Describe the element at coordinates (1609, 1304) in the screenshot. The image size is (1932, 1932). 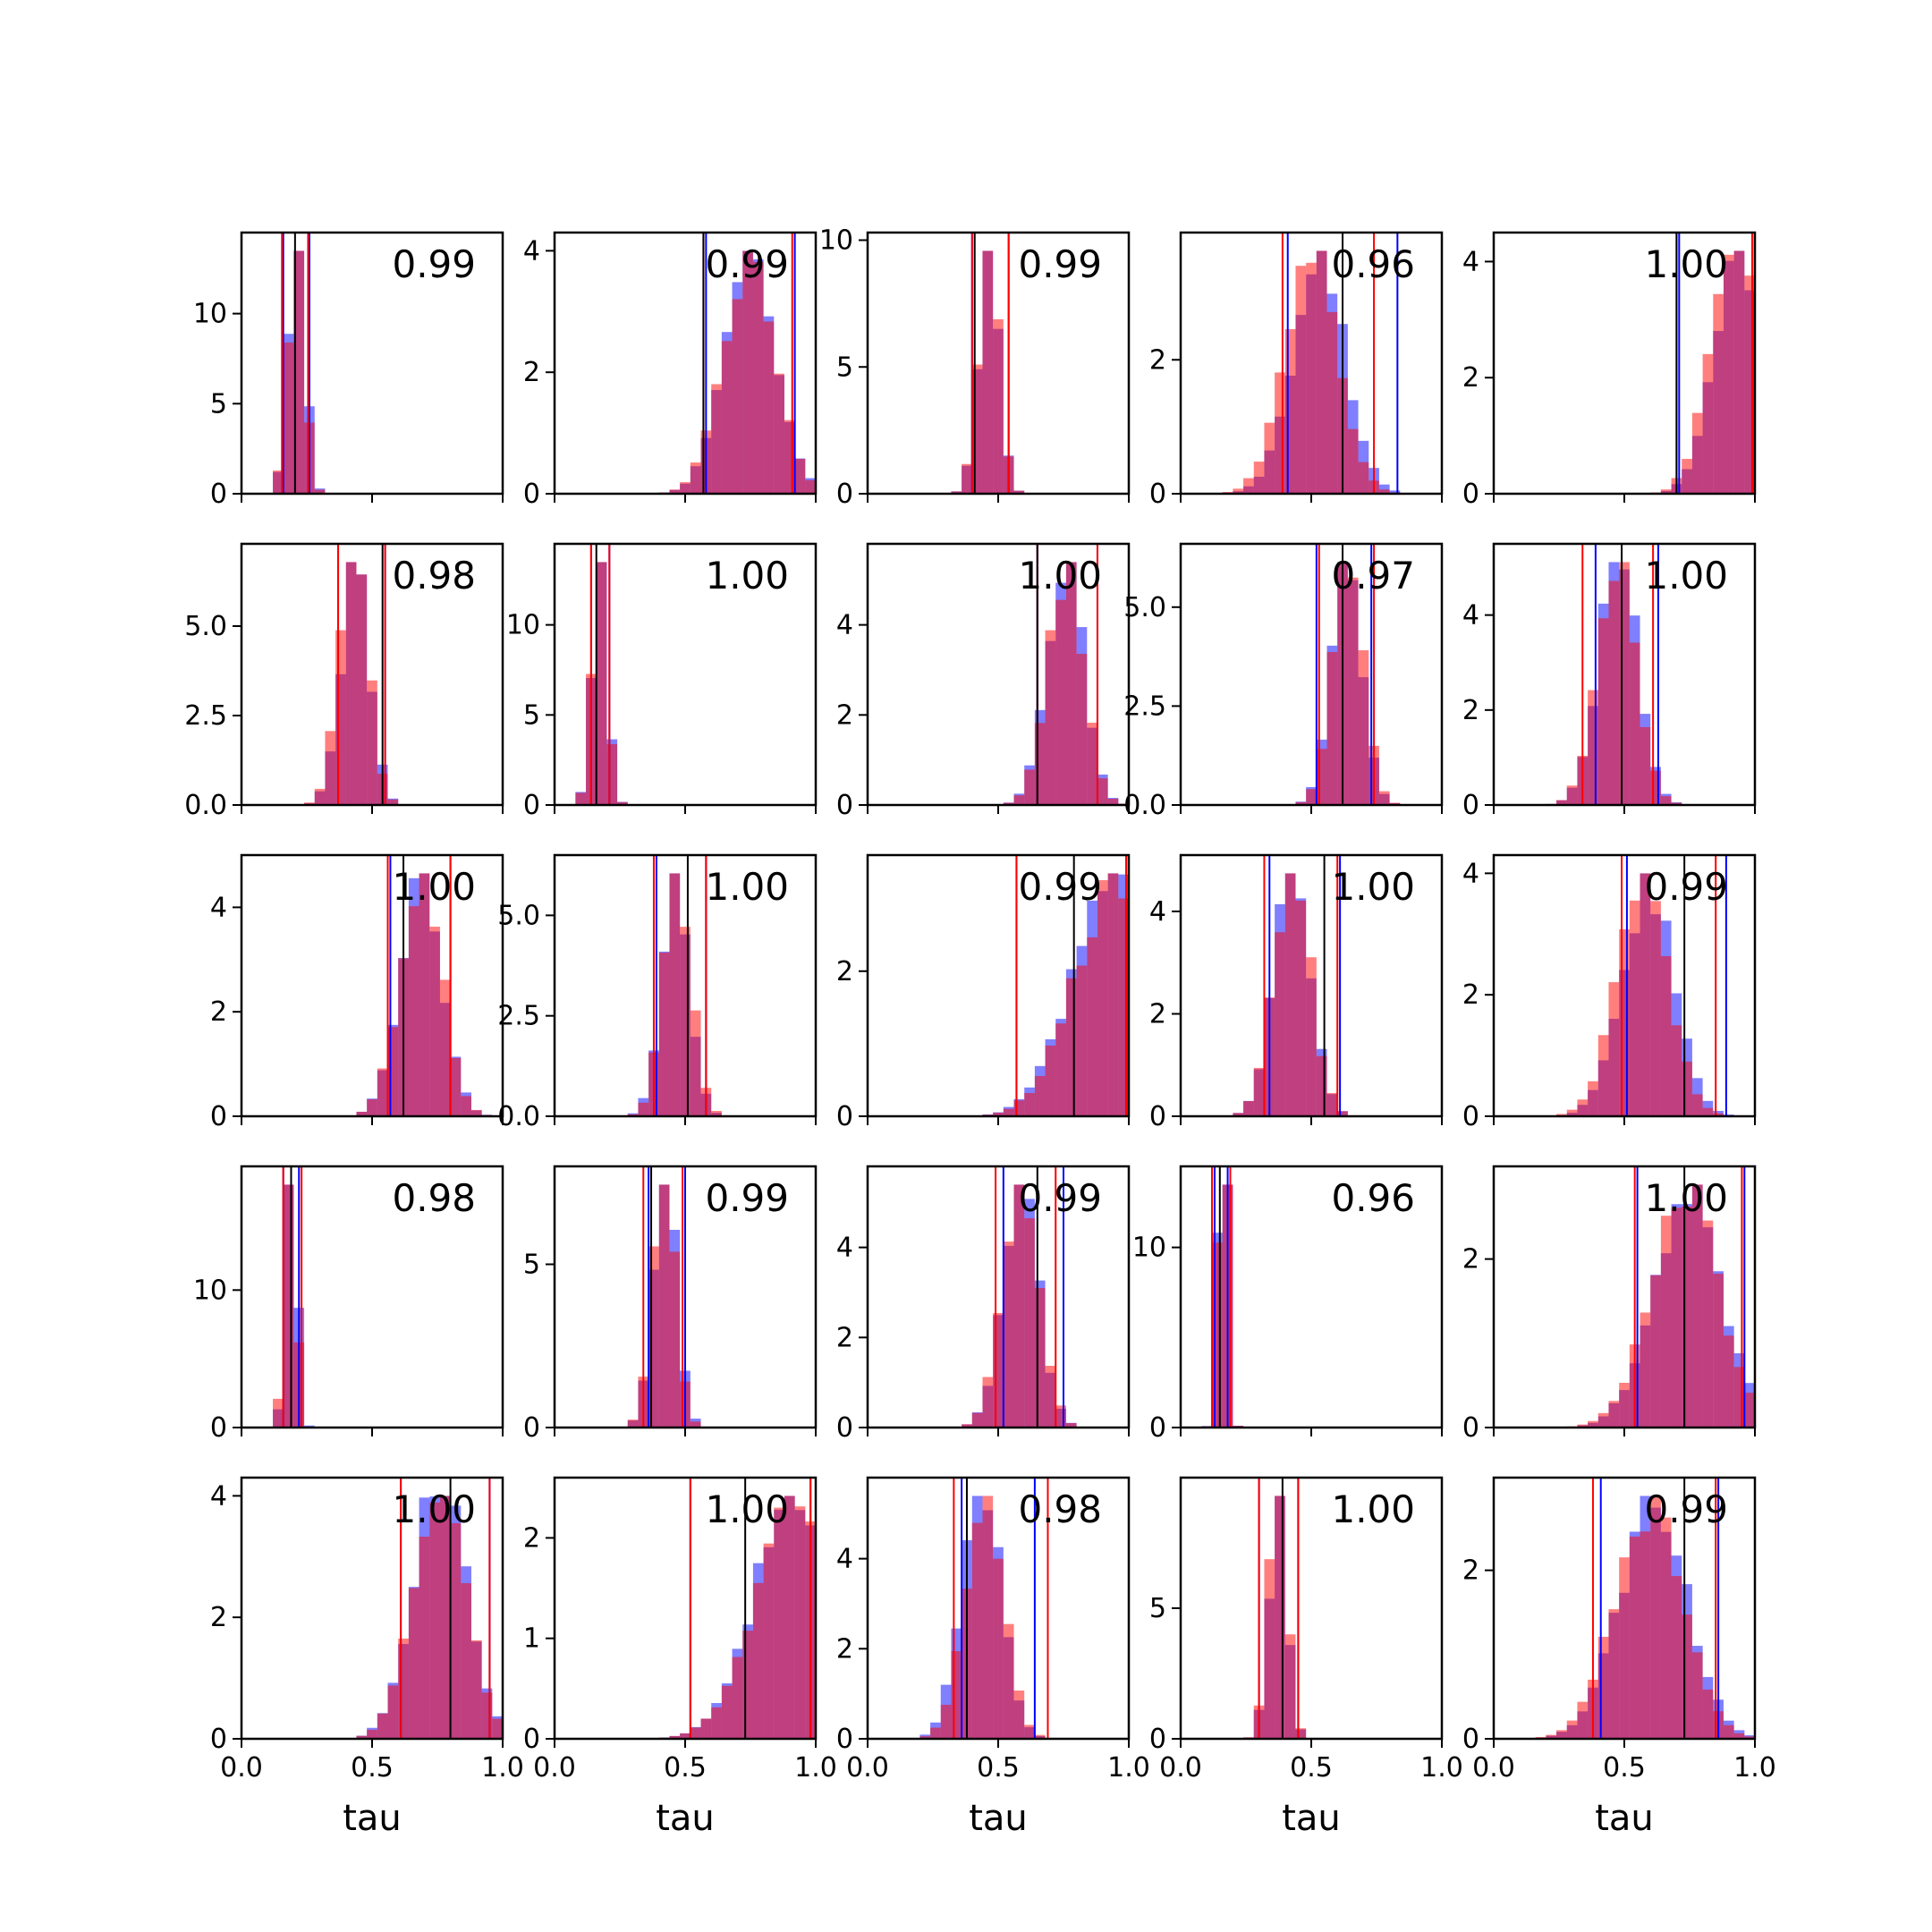
I see `subplot-4-5: 021.00` at that location.